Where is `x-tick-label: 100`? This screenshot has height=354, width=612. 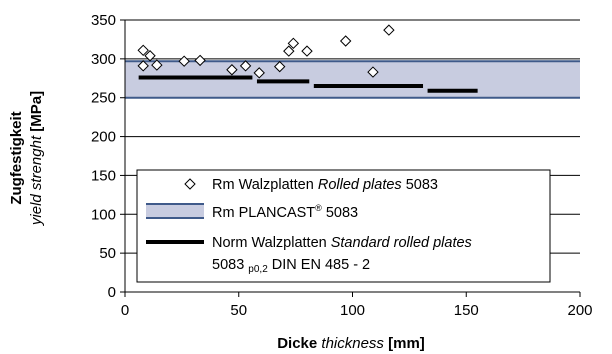
x-tick-label: 100 is located at coordinates (352, 310).